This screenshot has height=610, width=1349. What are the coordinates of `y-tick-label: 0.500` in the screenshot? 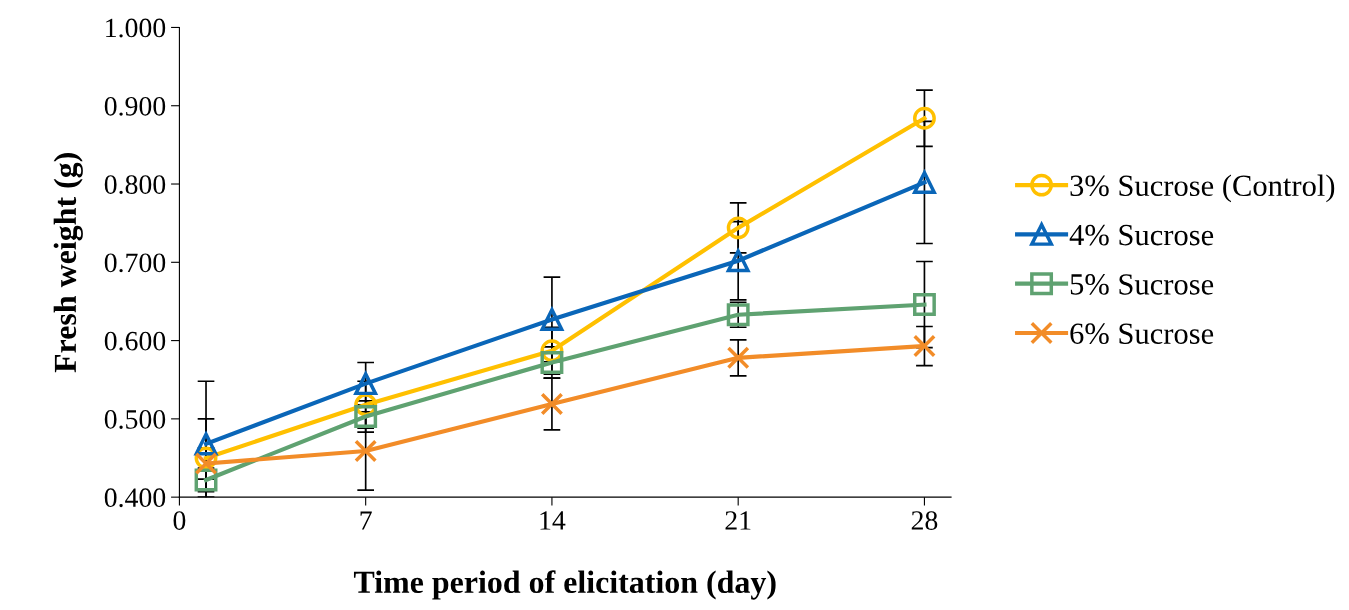 It's located at (135, 419).